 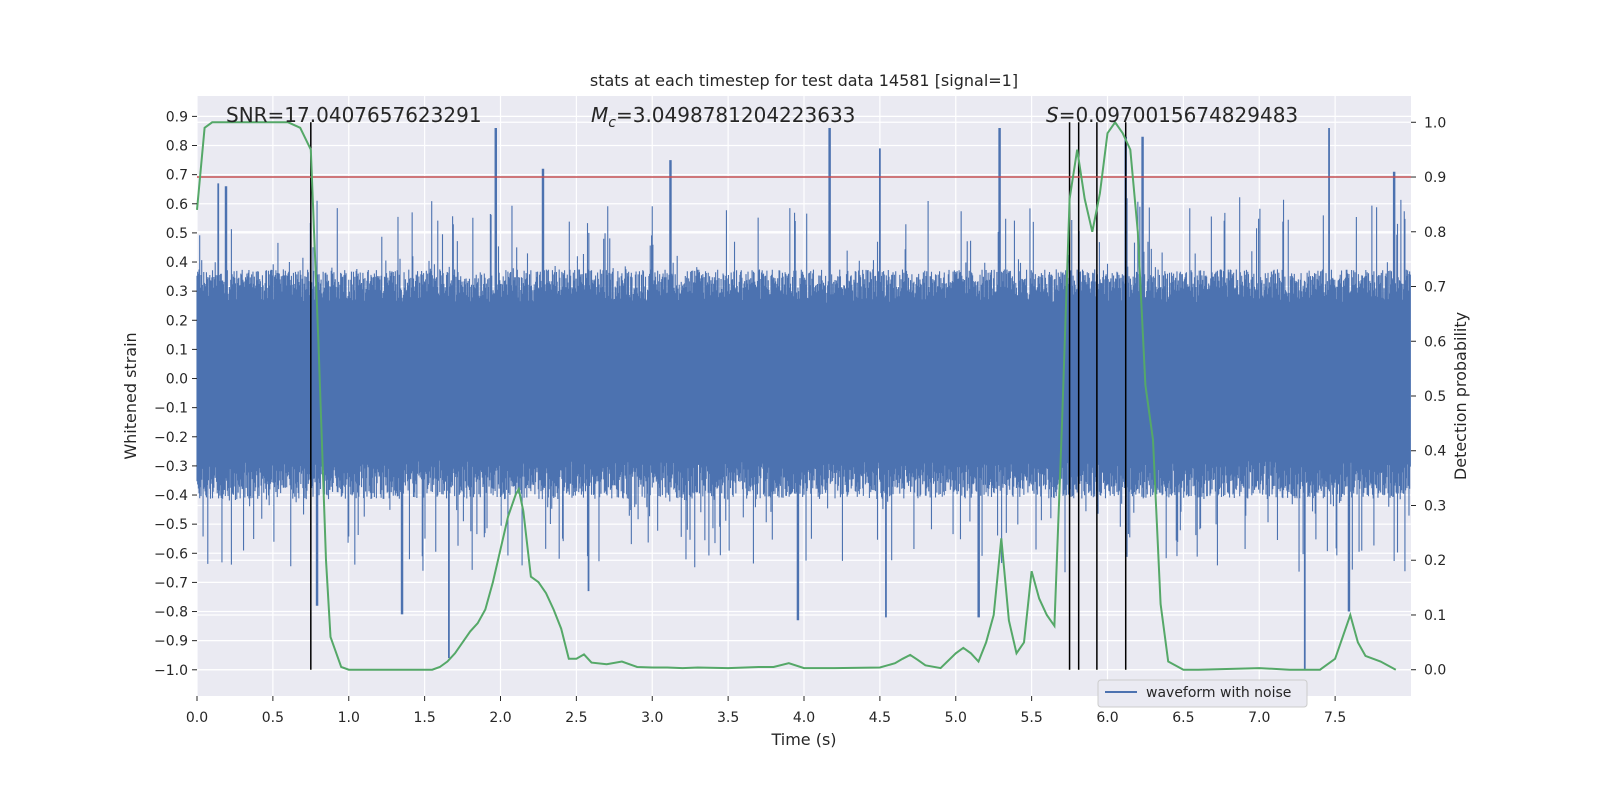 What do you see at coordinates (171, 438) in the screenshot?
I see `y-left-tick-label: −0.2` at bounding box center [171, 438].